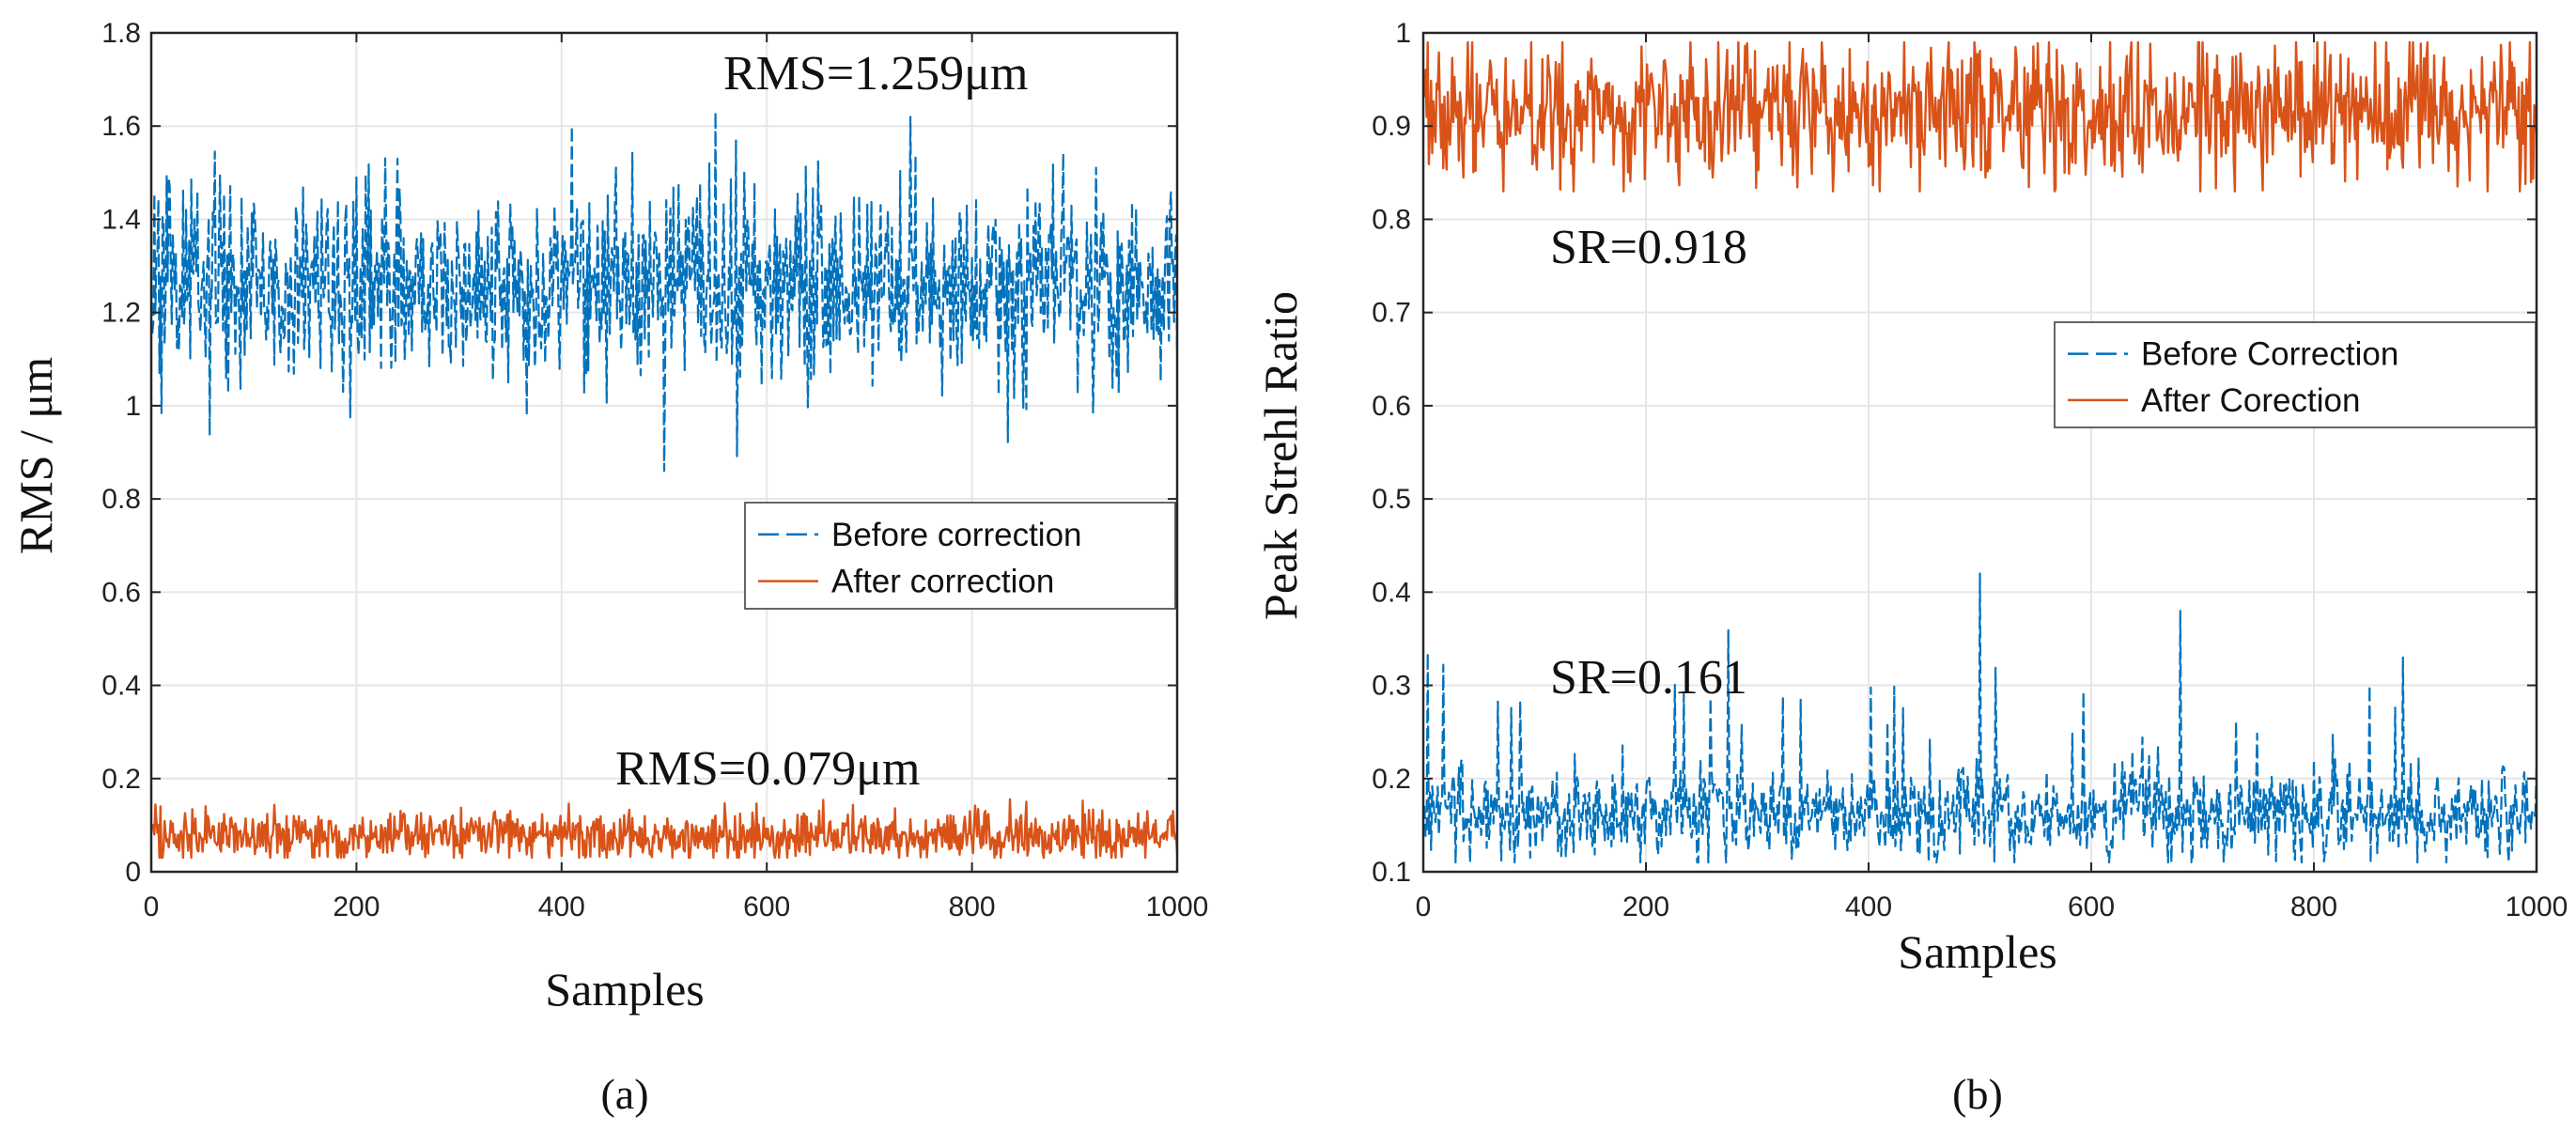 The height and width of the screenshot is (1132, 2576). I want to click on legend-box-b, so click(2295, 374).